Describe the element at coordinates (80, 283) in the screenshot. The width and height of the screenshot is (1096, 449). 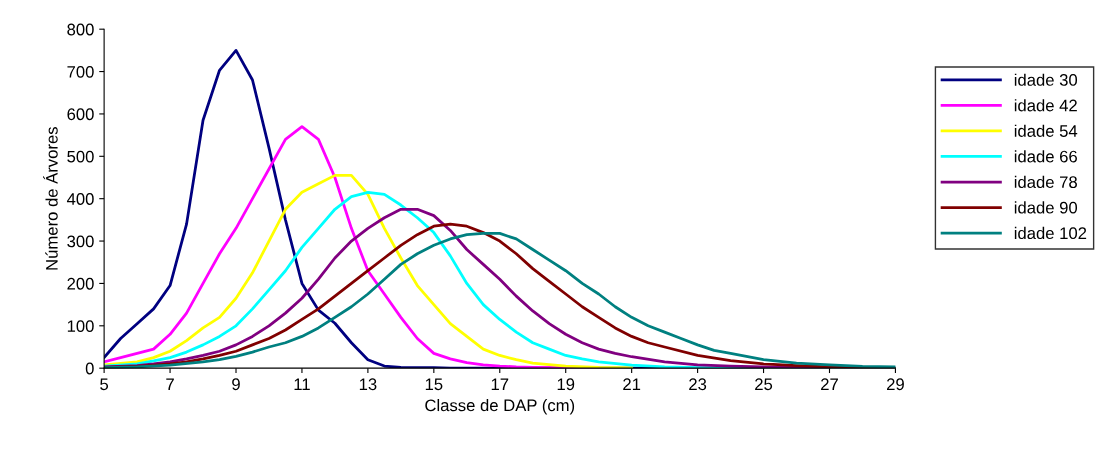
I see `y-tick-label: 200` at that location.